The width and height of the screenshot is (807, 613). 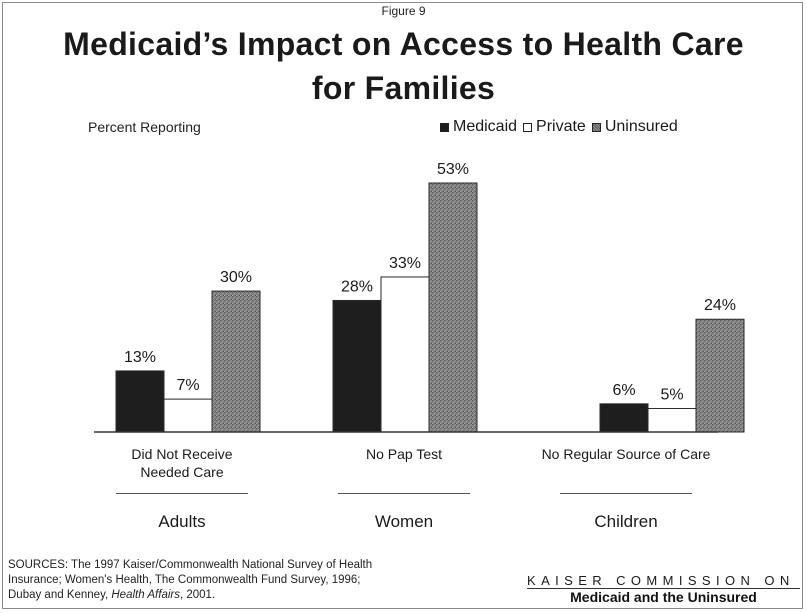 What do you see at coordinates (405, 354) in the screenshot?
I see `bar-private-no-pap-test` at bounding box center [405, 354].